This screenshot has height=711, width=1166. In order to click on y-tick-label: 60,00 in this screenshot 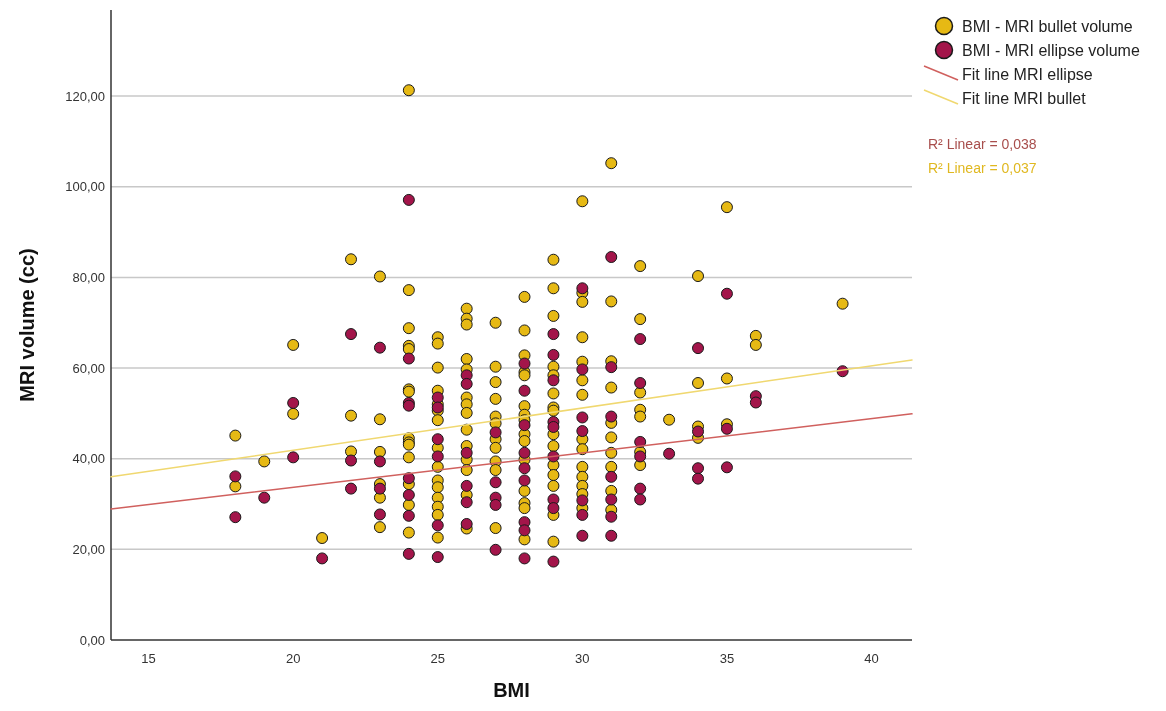, I will do `click(88, 368)`.